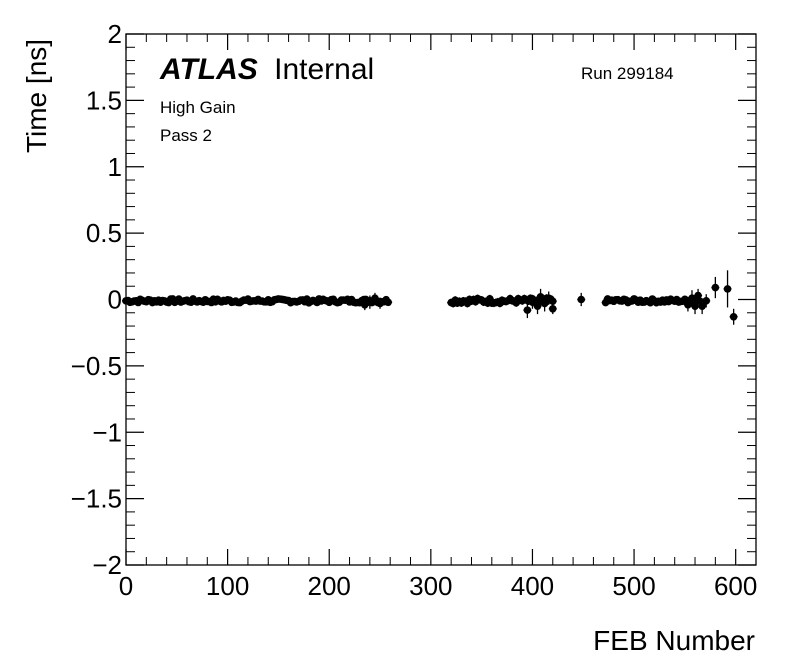  Describe the element at coordinates (266, 69) in the screenshot. I see `atlas-label: ATLAS Internal` at that location.